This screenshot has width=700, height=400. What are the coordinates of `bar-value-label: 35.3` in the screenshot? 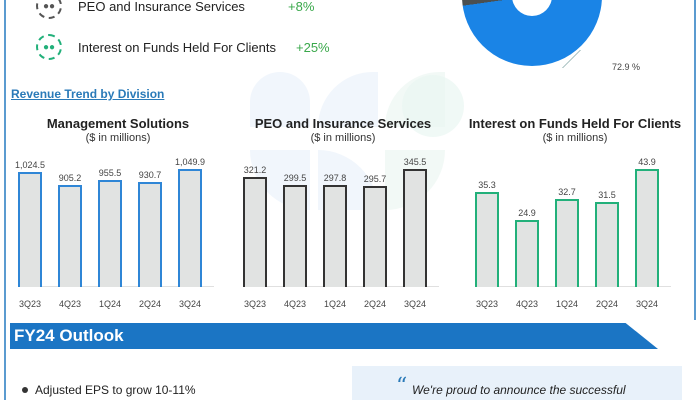 It's located at (487, 185).